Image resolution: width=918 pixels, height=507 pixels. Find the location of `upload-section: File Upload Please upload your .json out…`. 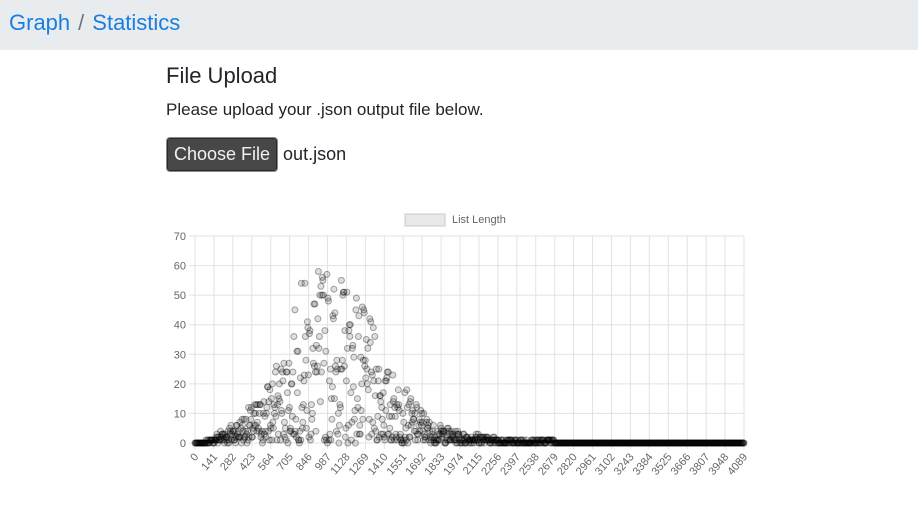

upload-section: File Upload Please upload your .json out… is located at coordinates (325, 116).